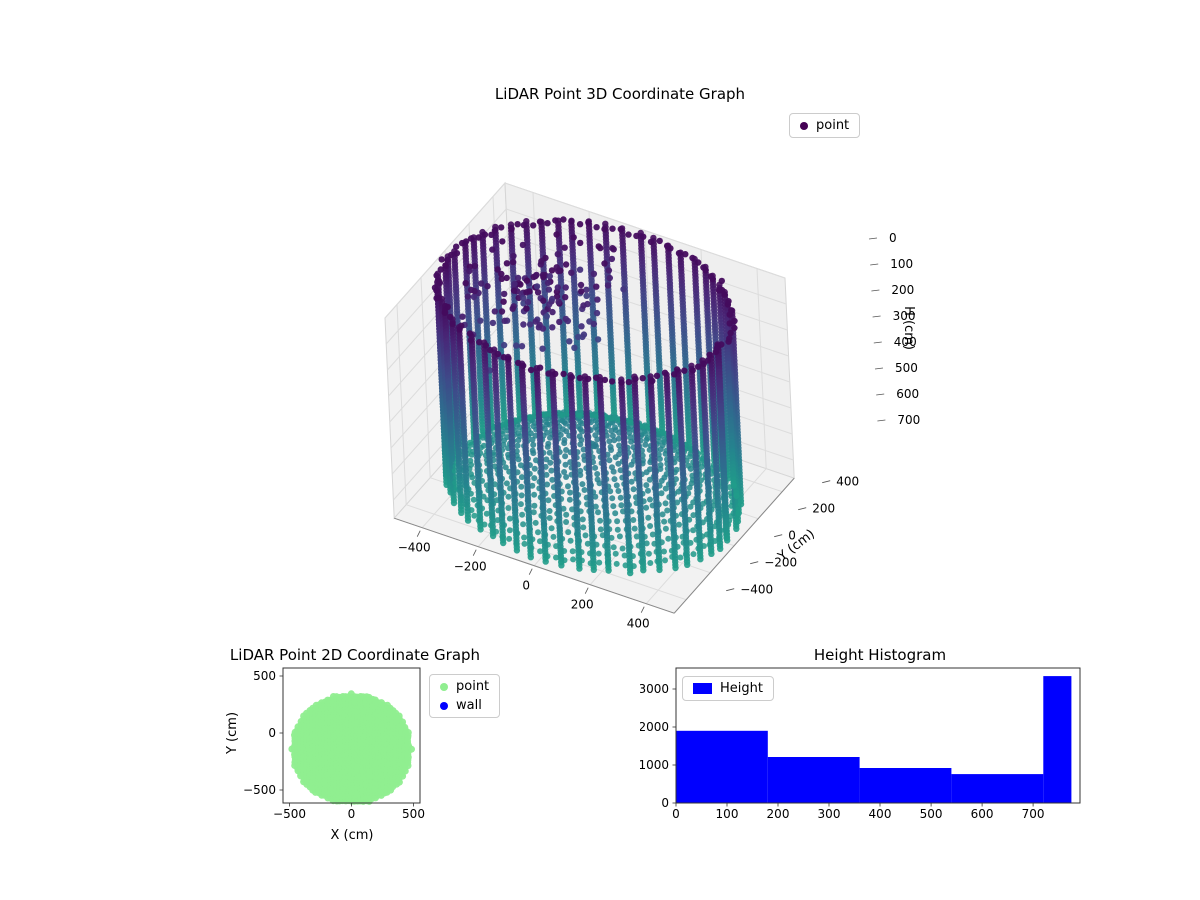  Describe the element at coordinates (465, 696) in the screenshot. I see `chart2d-legend: point wall` at that location.